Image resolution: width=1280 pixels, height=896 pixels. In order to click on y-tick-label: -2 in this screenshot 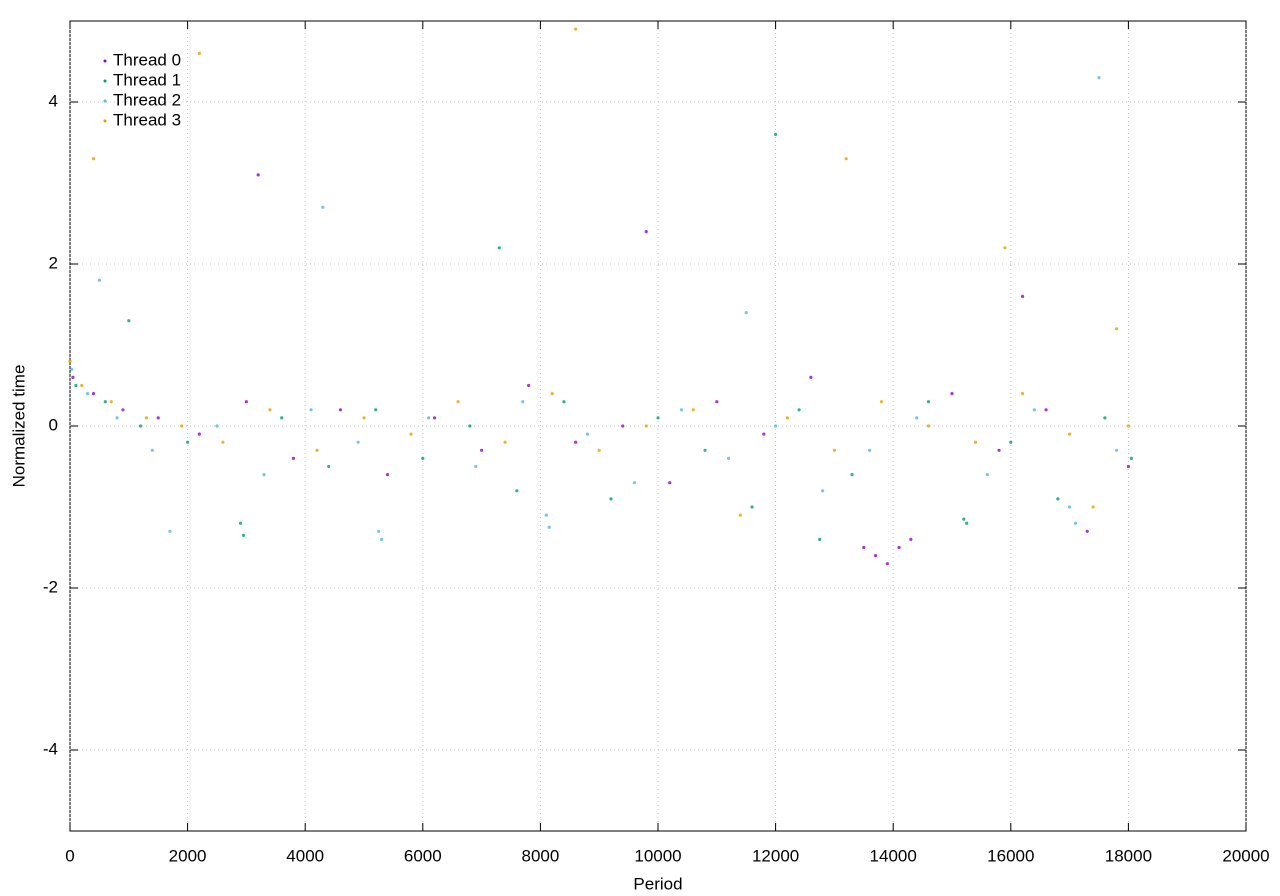, I will do `click(50, 586)`.